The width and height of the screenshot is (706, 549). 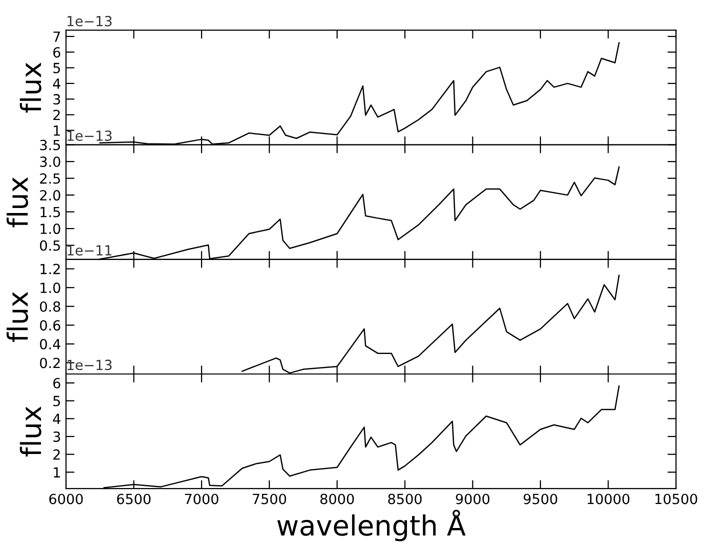 What do you see at coordinates (50, 344) in the screenshot?
I see `y-tick-label: 0.4` at bounding box center [50, 344].